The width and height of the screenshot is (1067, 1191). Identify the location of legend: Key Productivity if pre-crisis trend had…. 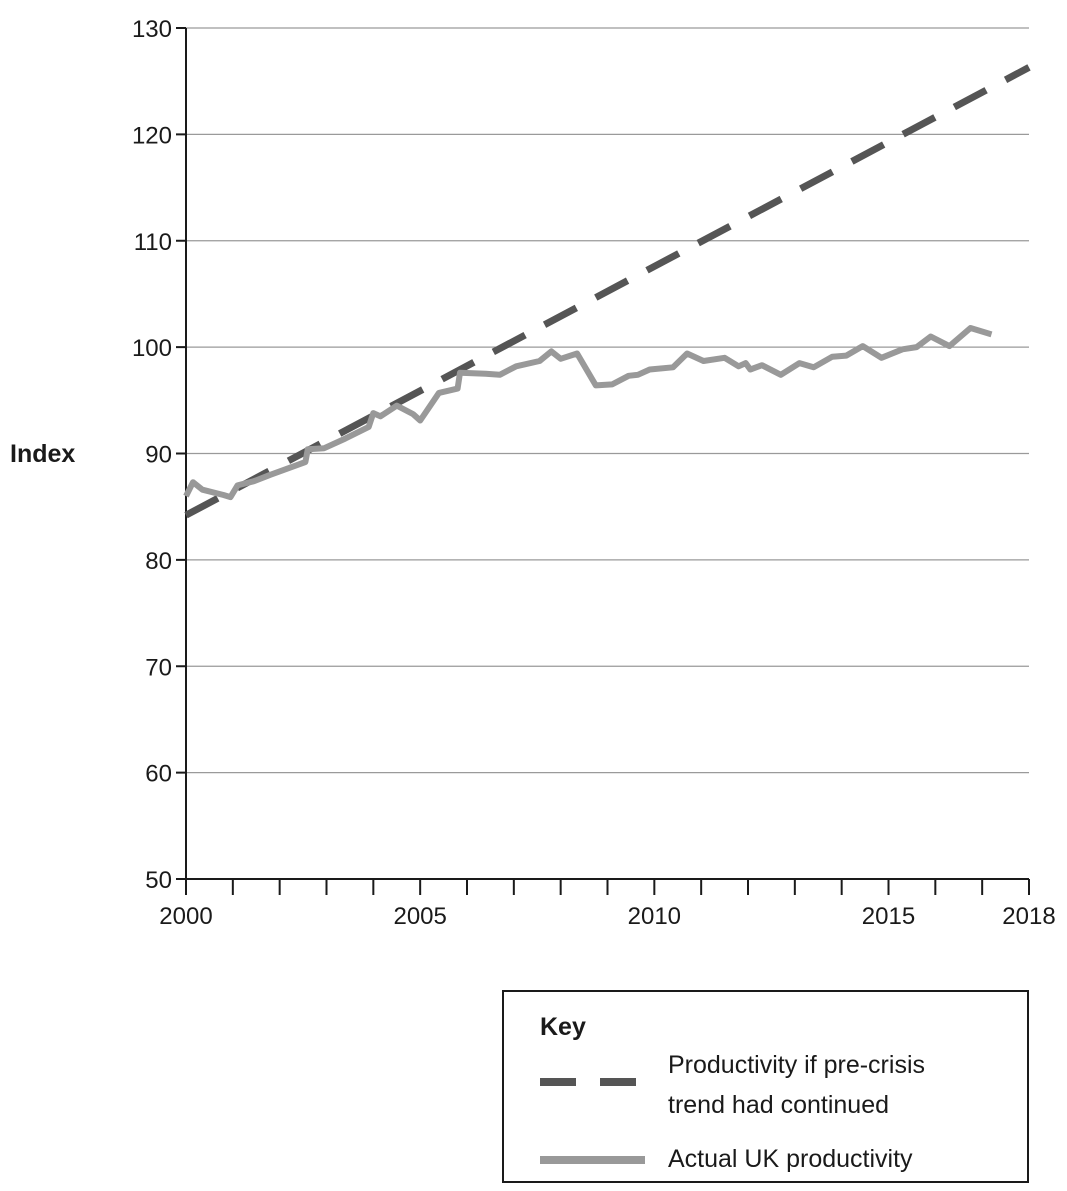
(765, 1086).